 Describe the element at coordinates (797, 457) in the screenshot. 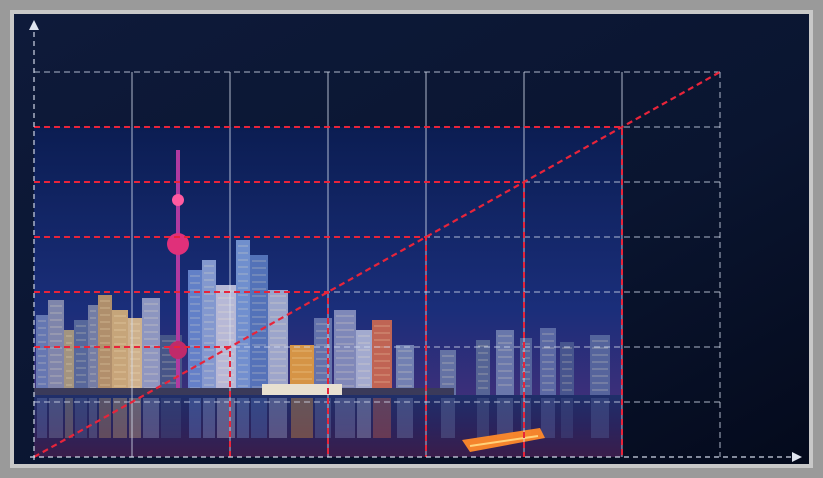

I see `x-arrow` at that location.